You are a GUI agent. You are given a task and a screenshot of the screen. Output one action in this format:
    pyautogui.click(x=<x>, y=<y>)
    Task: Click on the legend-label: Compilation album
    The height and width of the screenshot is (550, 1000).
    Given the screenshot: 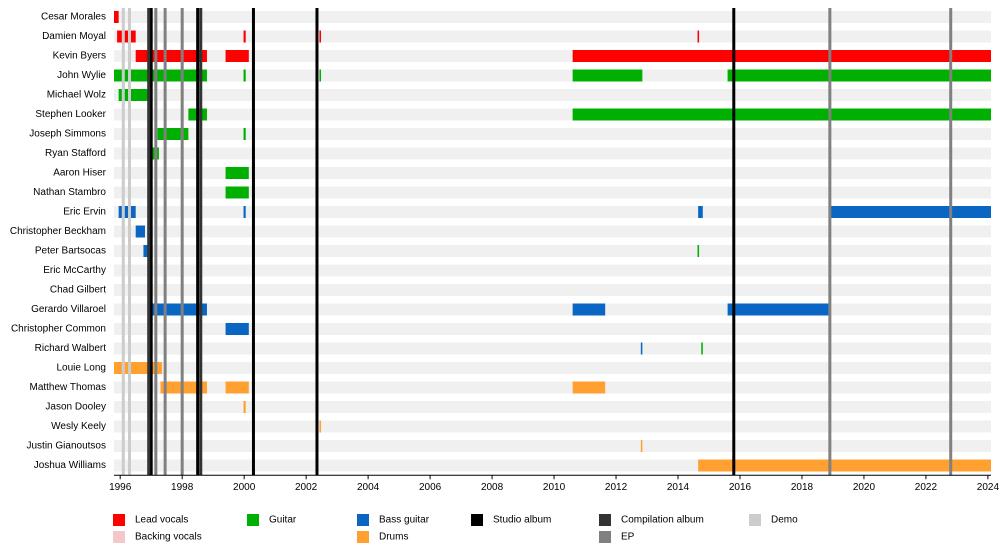 What is the action you would take?
    pyautogui.click(x=662, y=520)
    